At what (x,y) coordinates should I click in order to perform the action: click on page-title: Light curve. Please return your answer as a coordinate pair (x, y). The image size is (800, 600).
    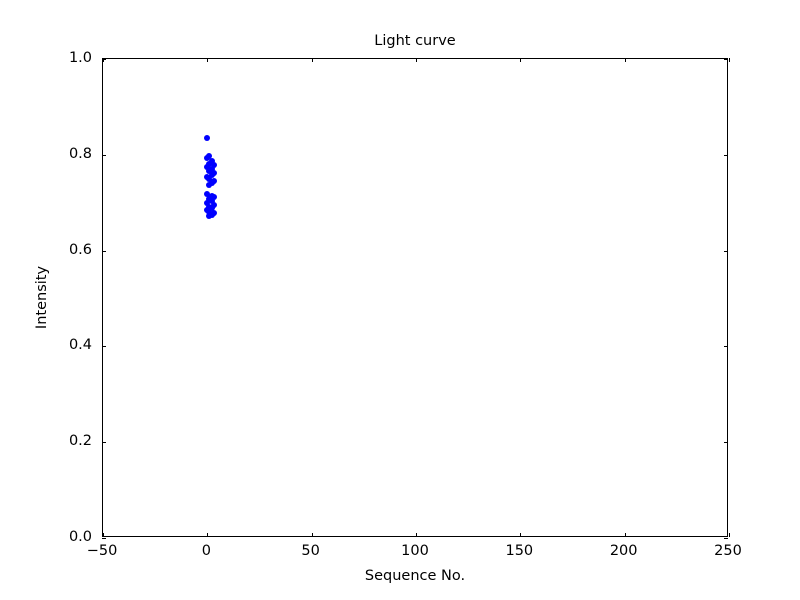
    Looking at the image, I should click on (415, 41).